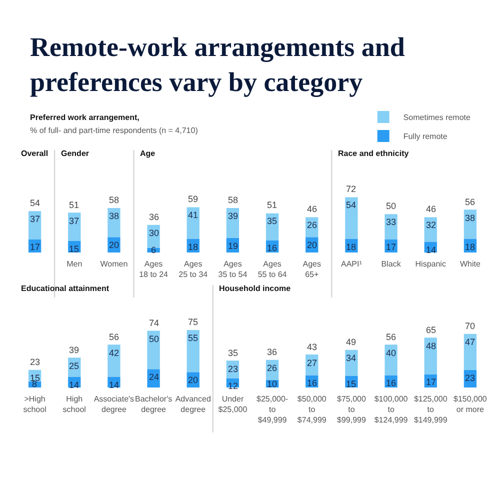 This screenshot has height=500, width=500. I want to click on data-label: 34, so click(351, 358).